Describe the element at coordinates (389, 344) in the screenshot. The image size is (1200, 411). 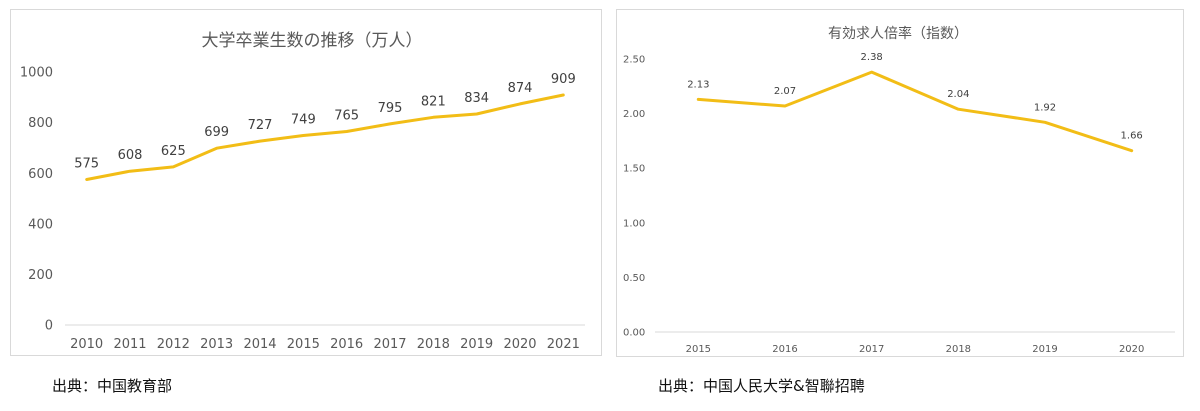
I see `graduates-x-tick-label: 2017` at that location.